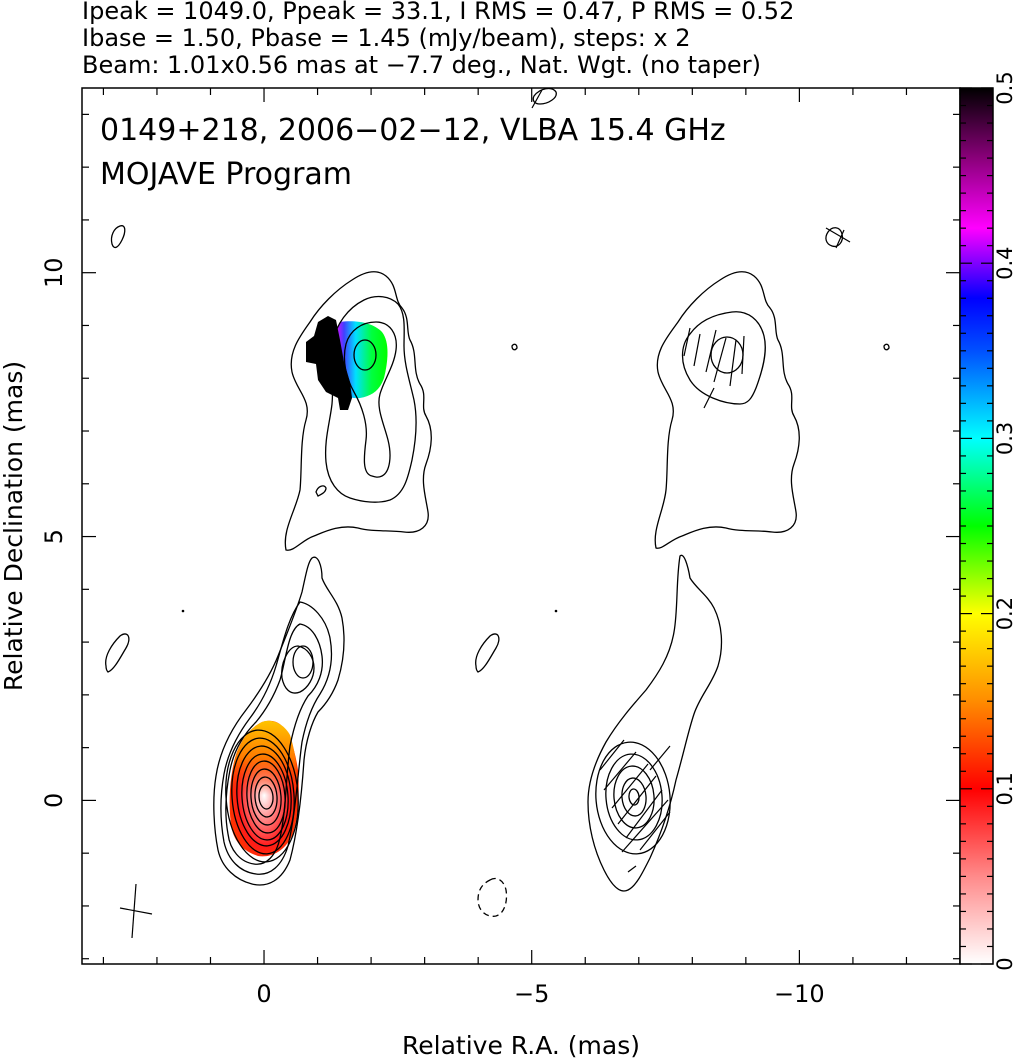 The image size is (1021, 1060). What do you see at coordinates (263, 994) in the screenshot?
I see `x-tick-label: 0` at bounding box center [263, 994].